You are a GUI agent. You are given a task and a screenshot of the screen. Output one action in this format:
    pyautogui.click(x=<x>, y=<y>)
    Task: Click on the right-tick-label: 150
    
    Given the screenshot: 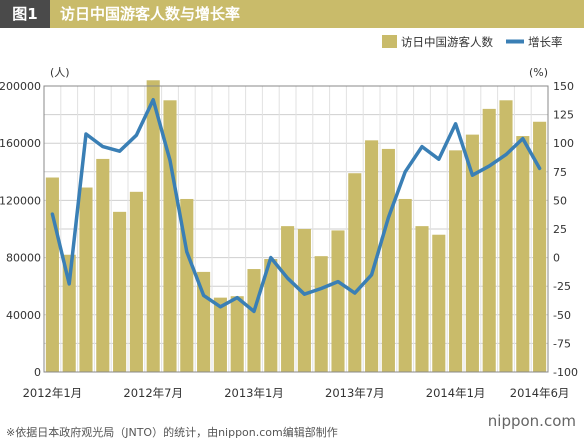 What is the action you would take?
    pyautogui.click(x=563, y=86)
    